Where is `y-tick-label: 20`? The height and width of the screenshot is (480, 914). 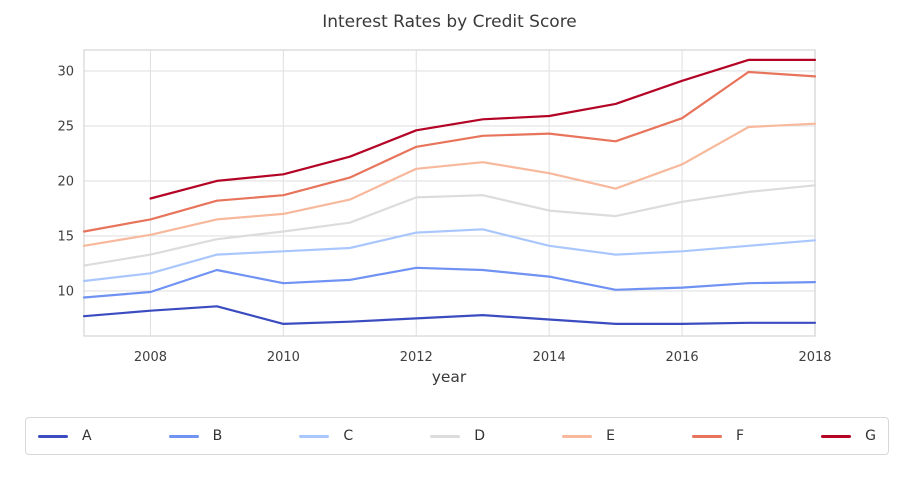
y-tick-label: 20 is located at coordinates (65, 181).